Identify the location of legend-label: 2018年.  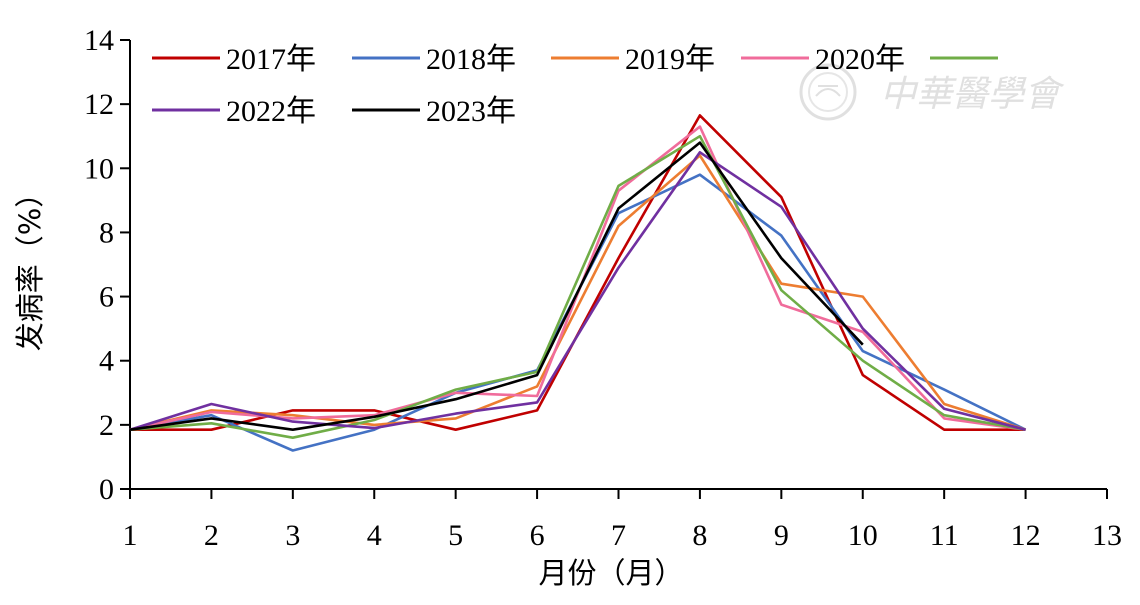
(471, 59).